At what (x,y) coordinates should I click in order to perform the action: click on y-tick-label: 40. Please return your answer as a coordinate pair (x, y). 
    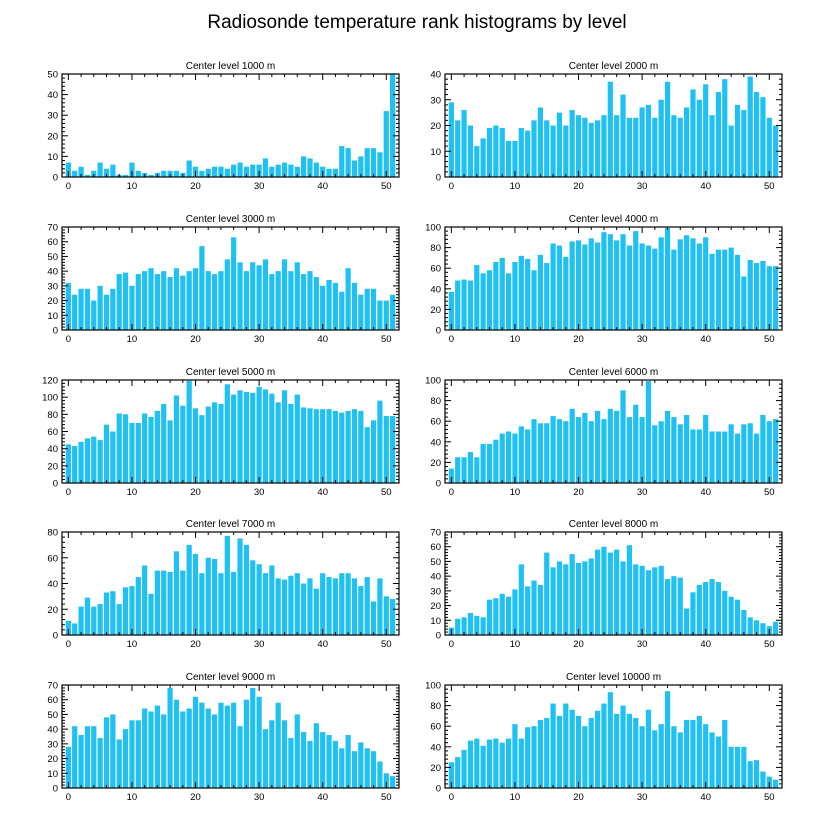
    Looking at the image, I should click on (435, 289).